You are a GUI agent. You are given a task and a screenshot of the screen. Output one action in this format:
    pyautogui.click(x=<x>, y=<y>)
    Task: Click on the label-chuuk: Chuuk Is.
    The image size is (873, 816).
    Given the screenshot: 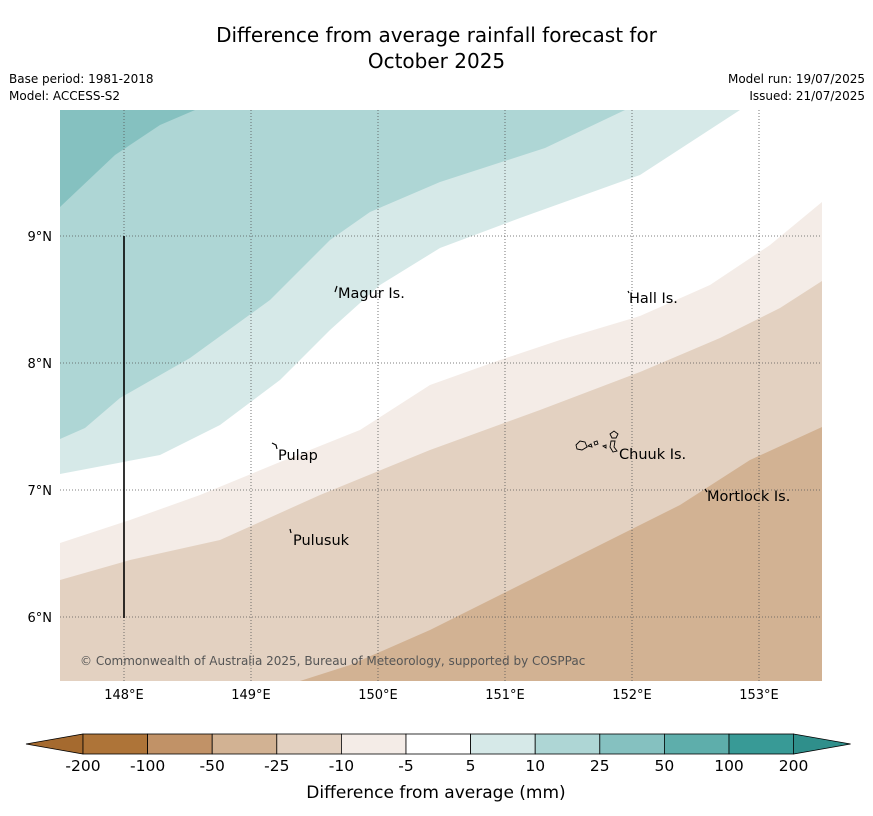 What is the action you would take?
    pyautogui.click(x=652, y=455)
    